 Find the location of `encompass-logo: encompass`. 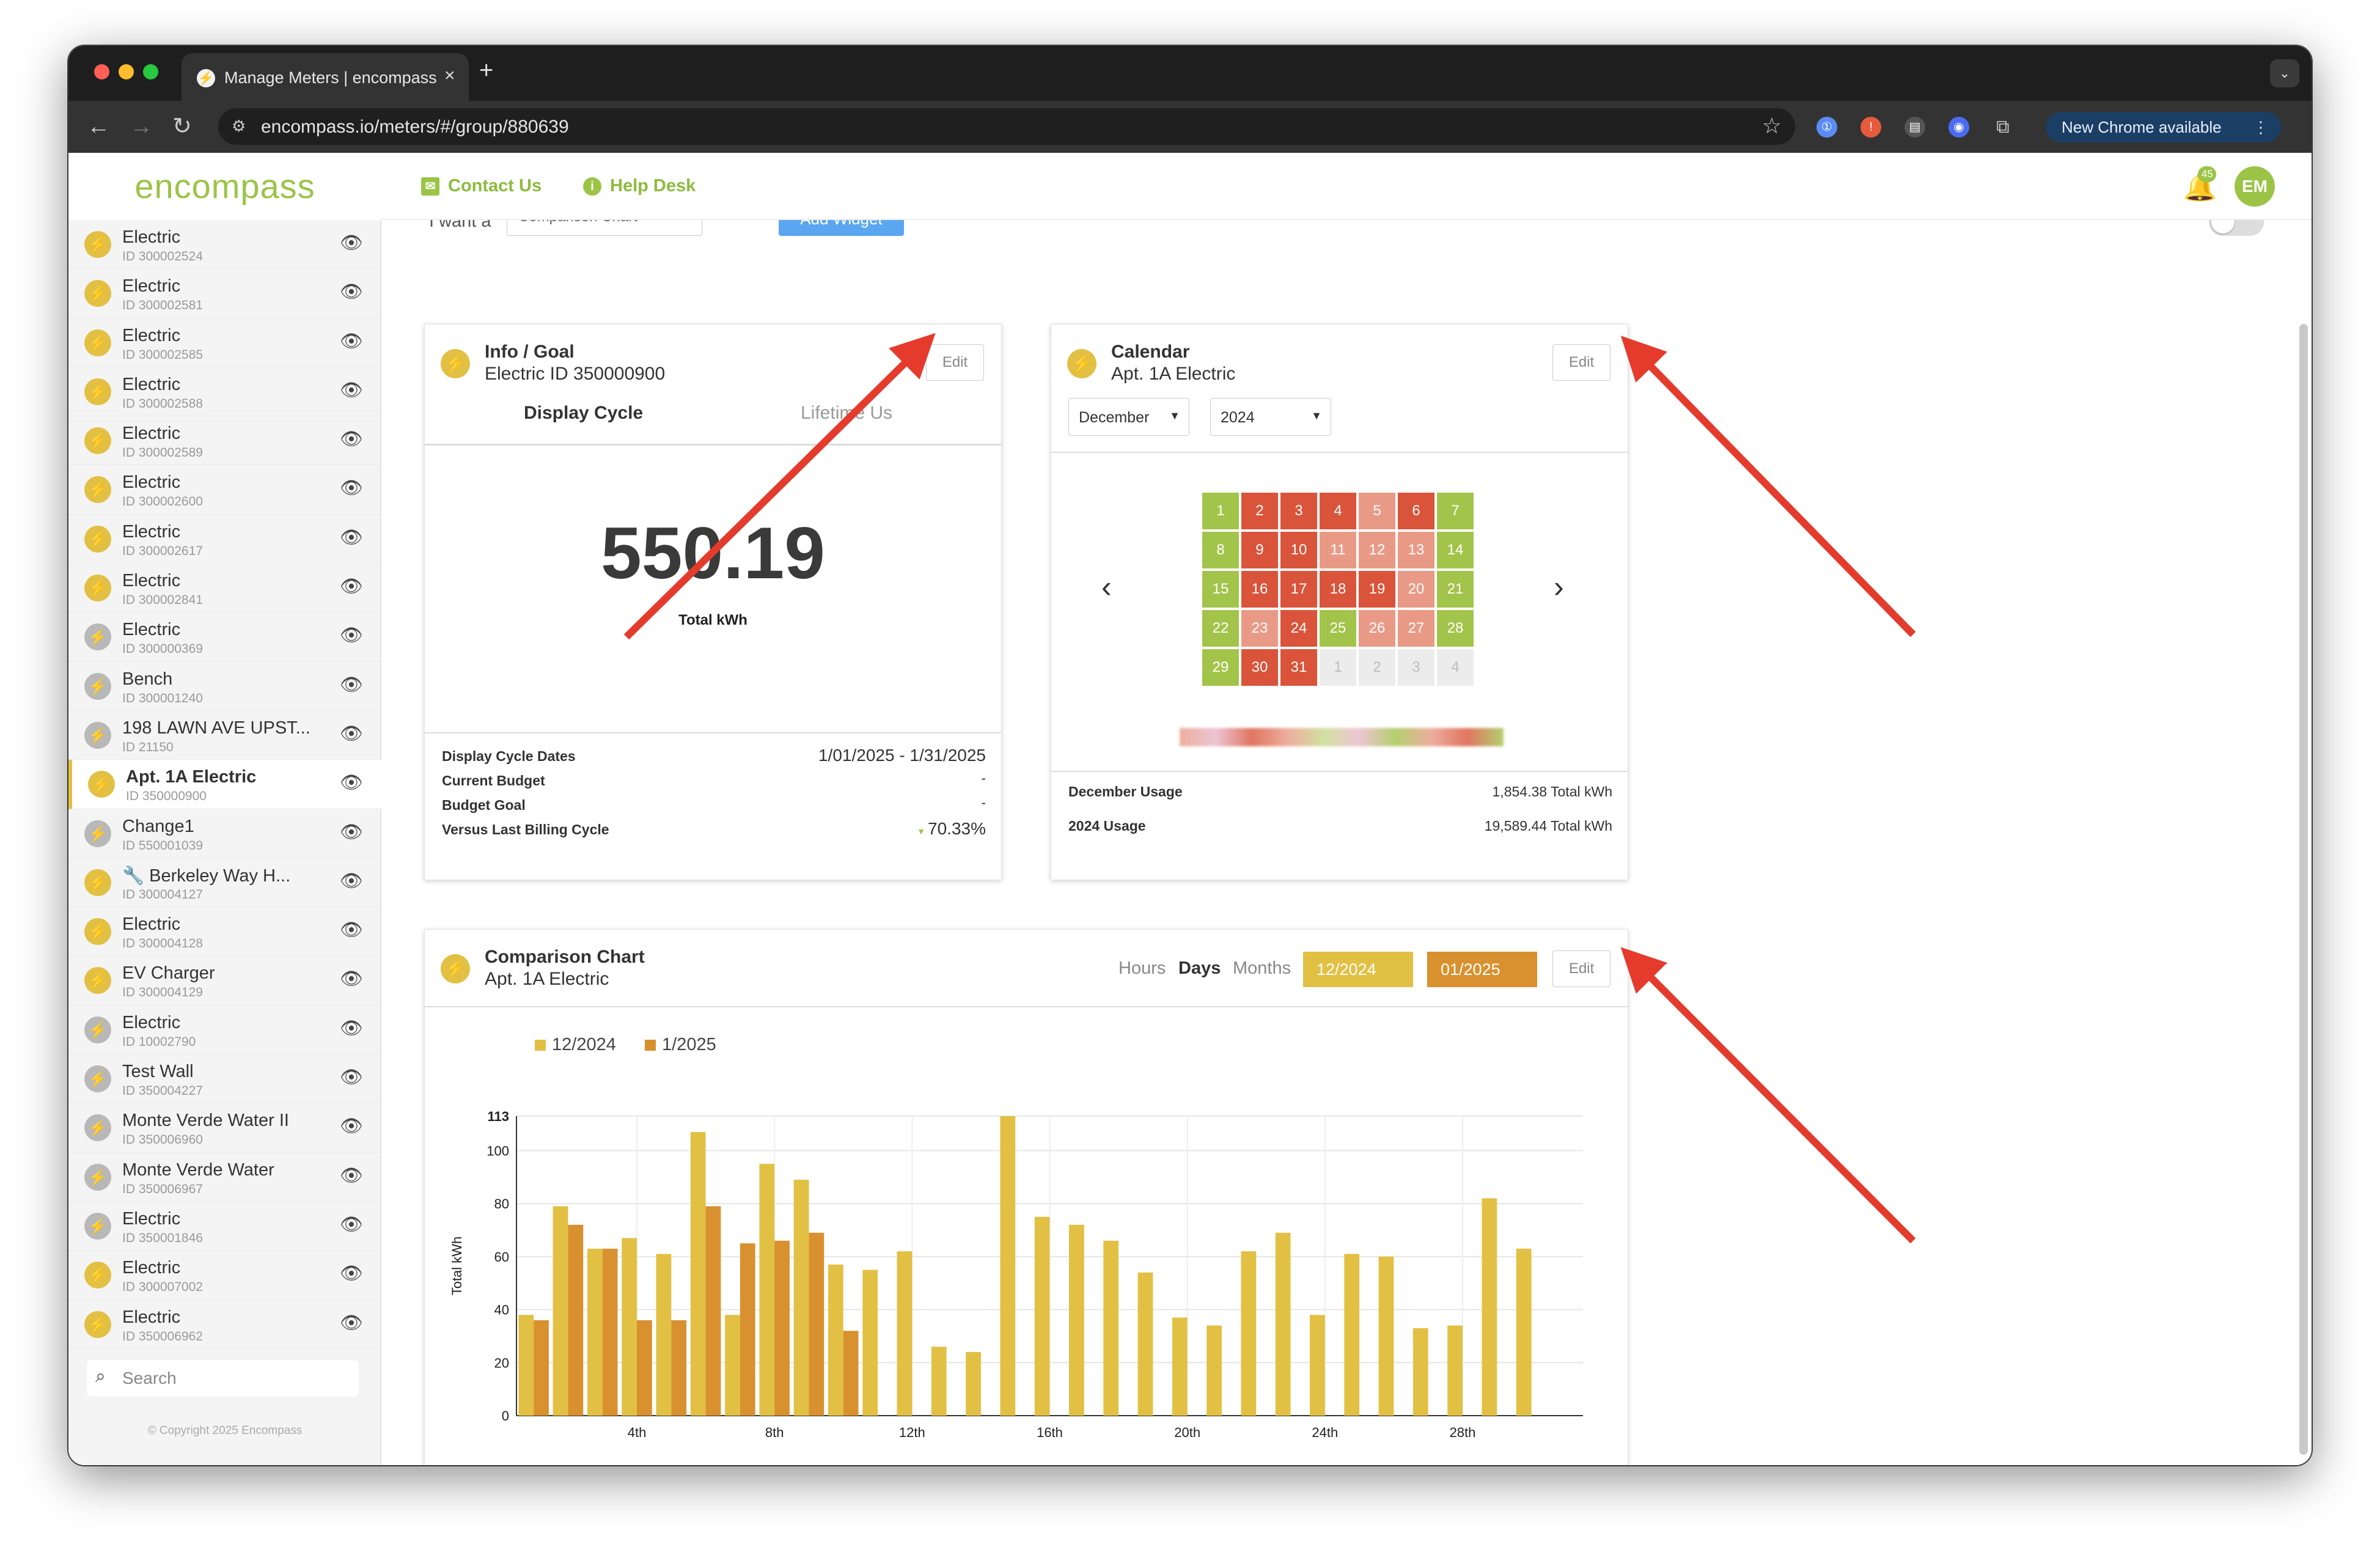

encompass-logo: encompass is located at coordinates (224, 186).